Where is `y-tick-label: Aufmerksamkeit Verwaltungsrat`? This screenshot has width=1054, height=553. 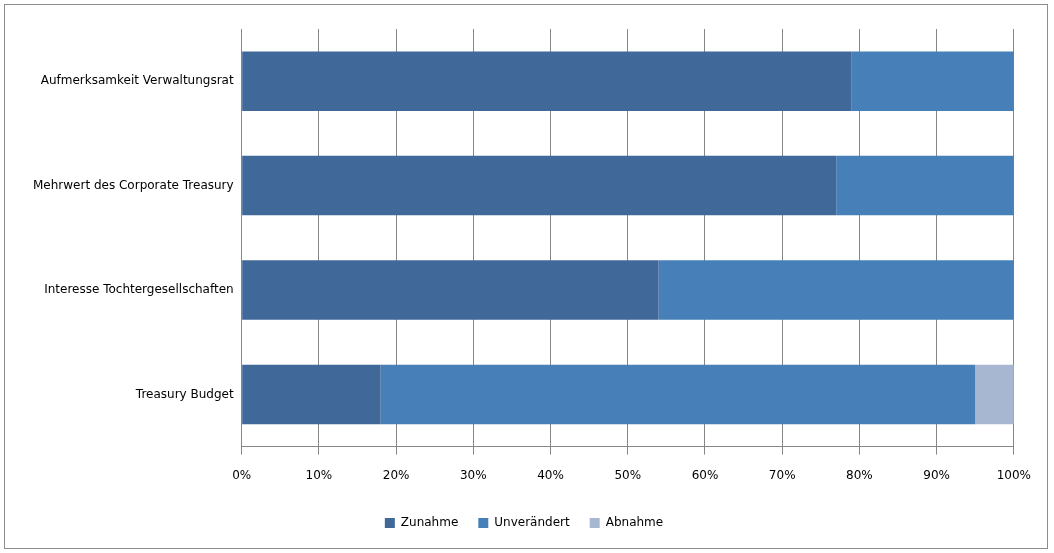
y-tick-label: Aufmerksamkeit Verwaltungsrat is located at coordinates (137, 80).